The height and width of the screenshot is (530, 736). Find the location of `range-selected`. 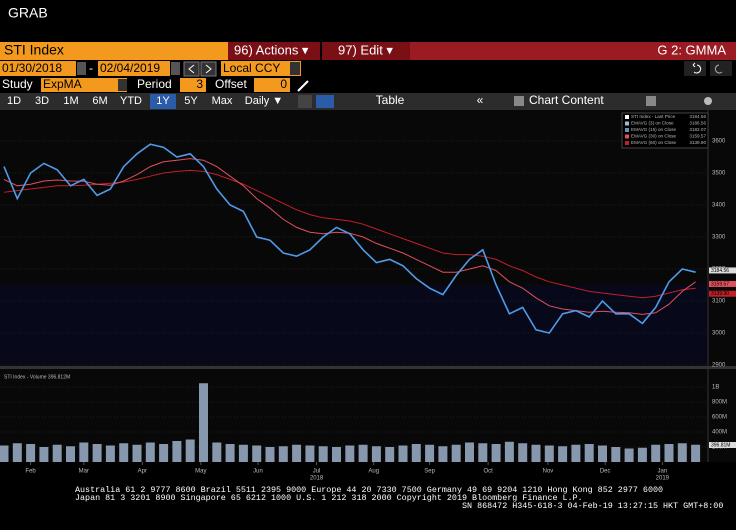

range-selected is located at coordinates (163, 101).